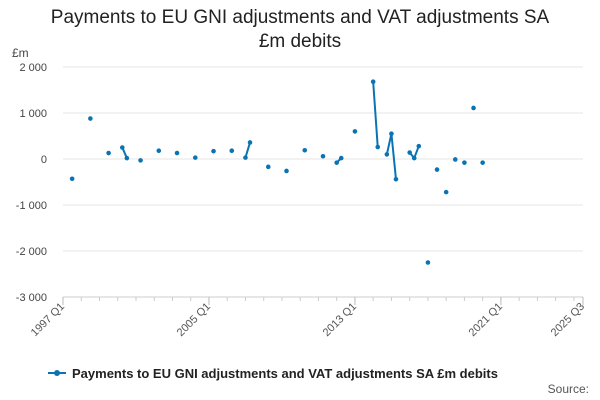 The height and width of the screenshot is (400, 600). Describe the element at coordinates (33, 68) in the screenshot. I see `y-tick-label: 2 000` at that location.